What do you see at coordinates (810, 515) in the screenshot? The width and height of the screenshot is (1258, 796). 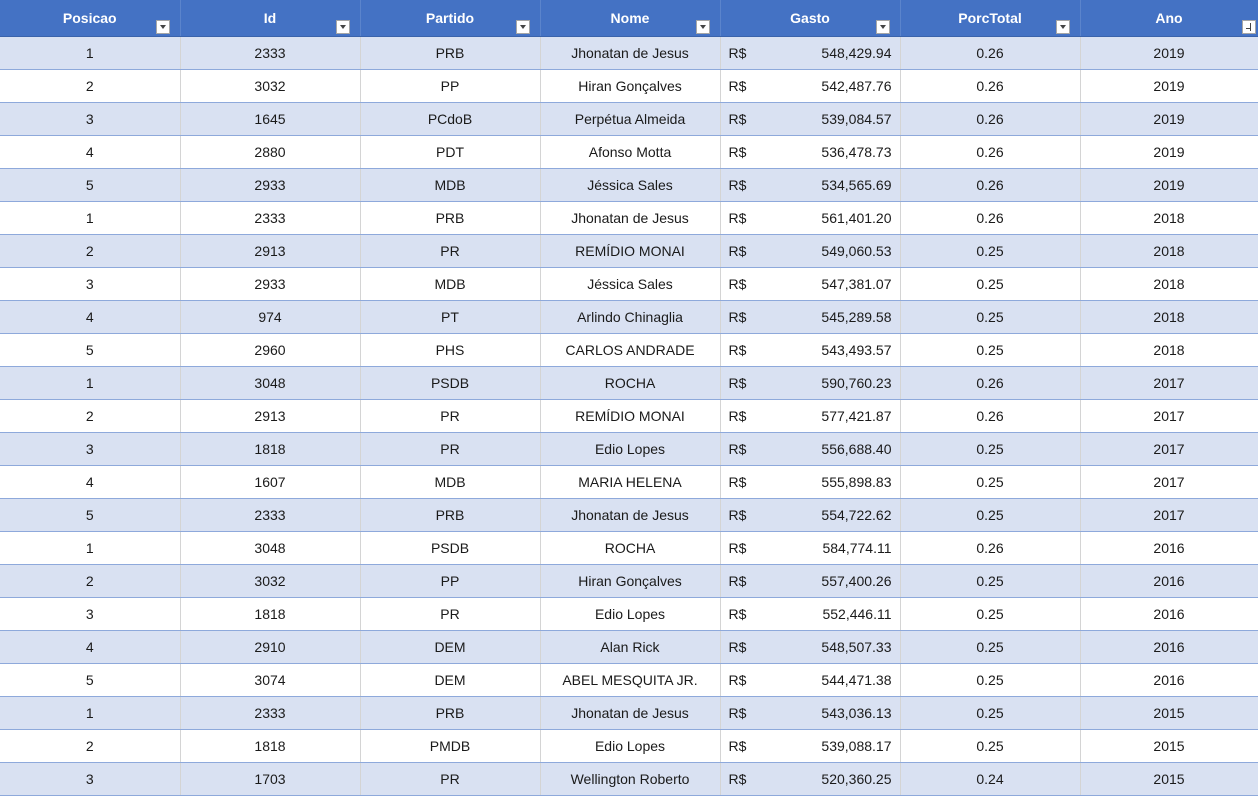 I see `cell-gasto: R$ 554,722.62` at bounding box center [810, 515].